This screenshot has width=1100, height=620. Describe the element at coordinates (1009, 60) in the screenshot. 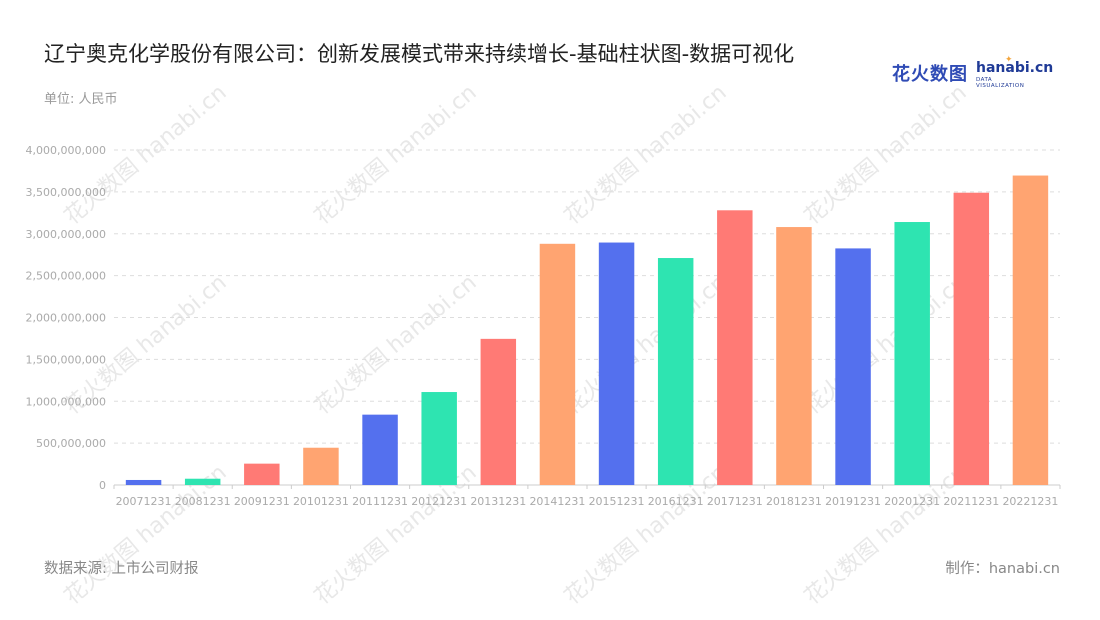

I see `logo-spark-icon: ✦` at that location.